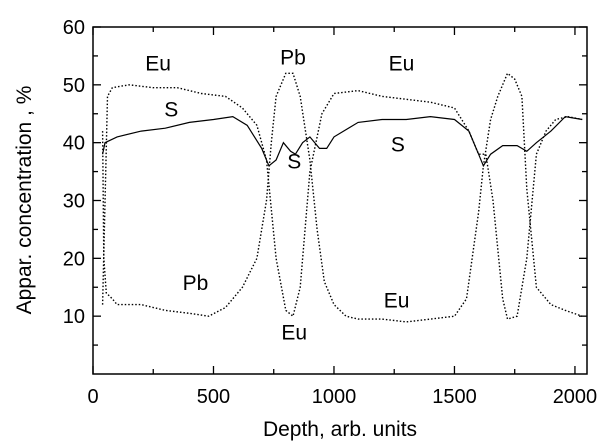  I want to click on y-tick-label: 30, so click(74, 202).